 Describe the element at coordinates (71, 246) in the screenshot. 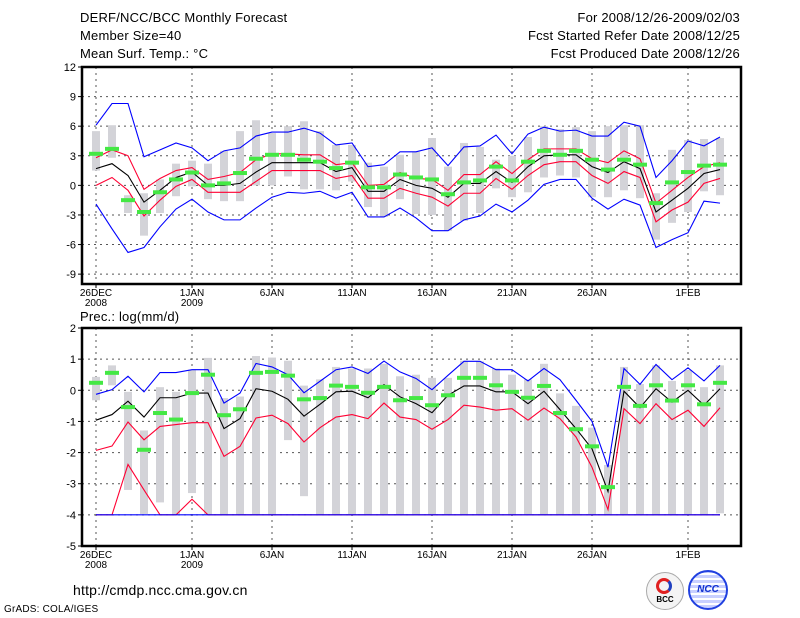

I see `y-tick-label: -6` at that location.